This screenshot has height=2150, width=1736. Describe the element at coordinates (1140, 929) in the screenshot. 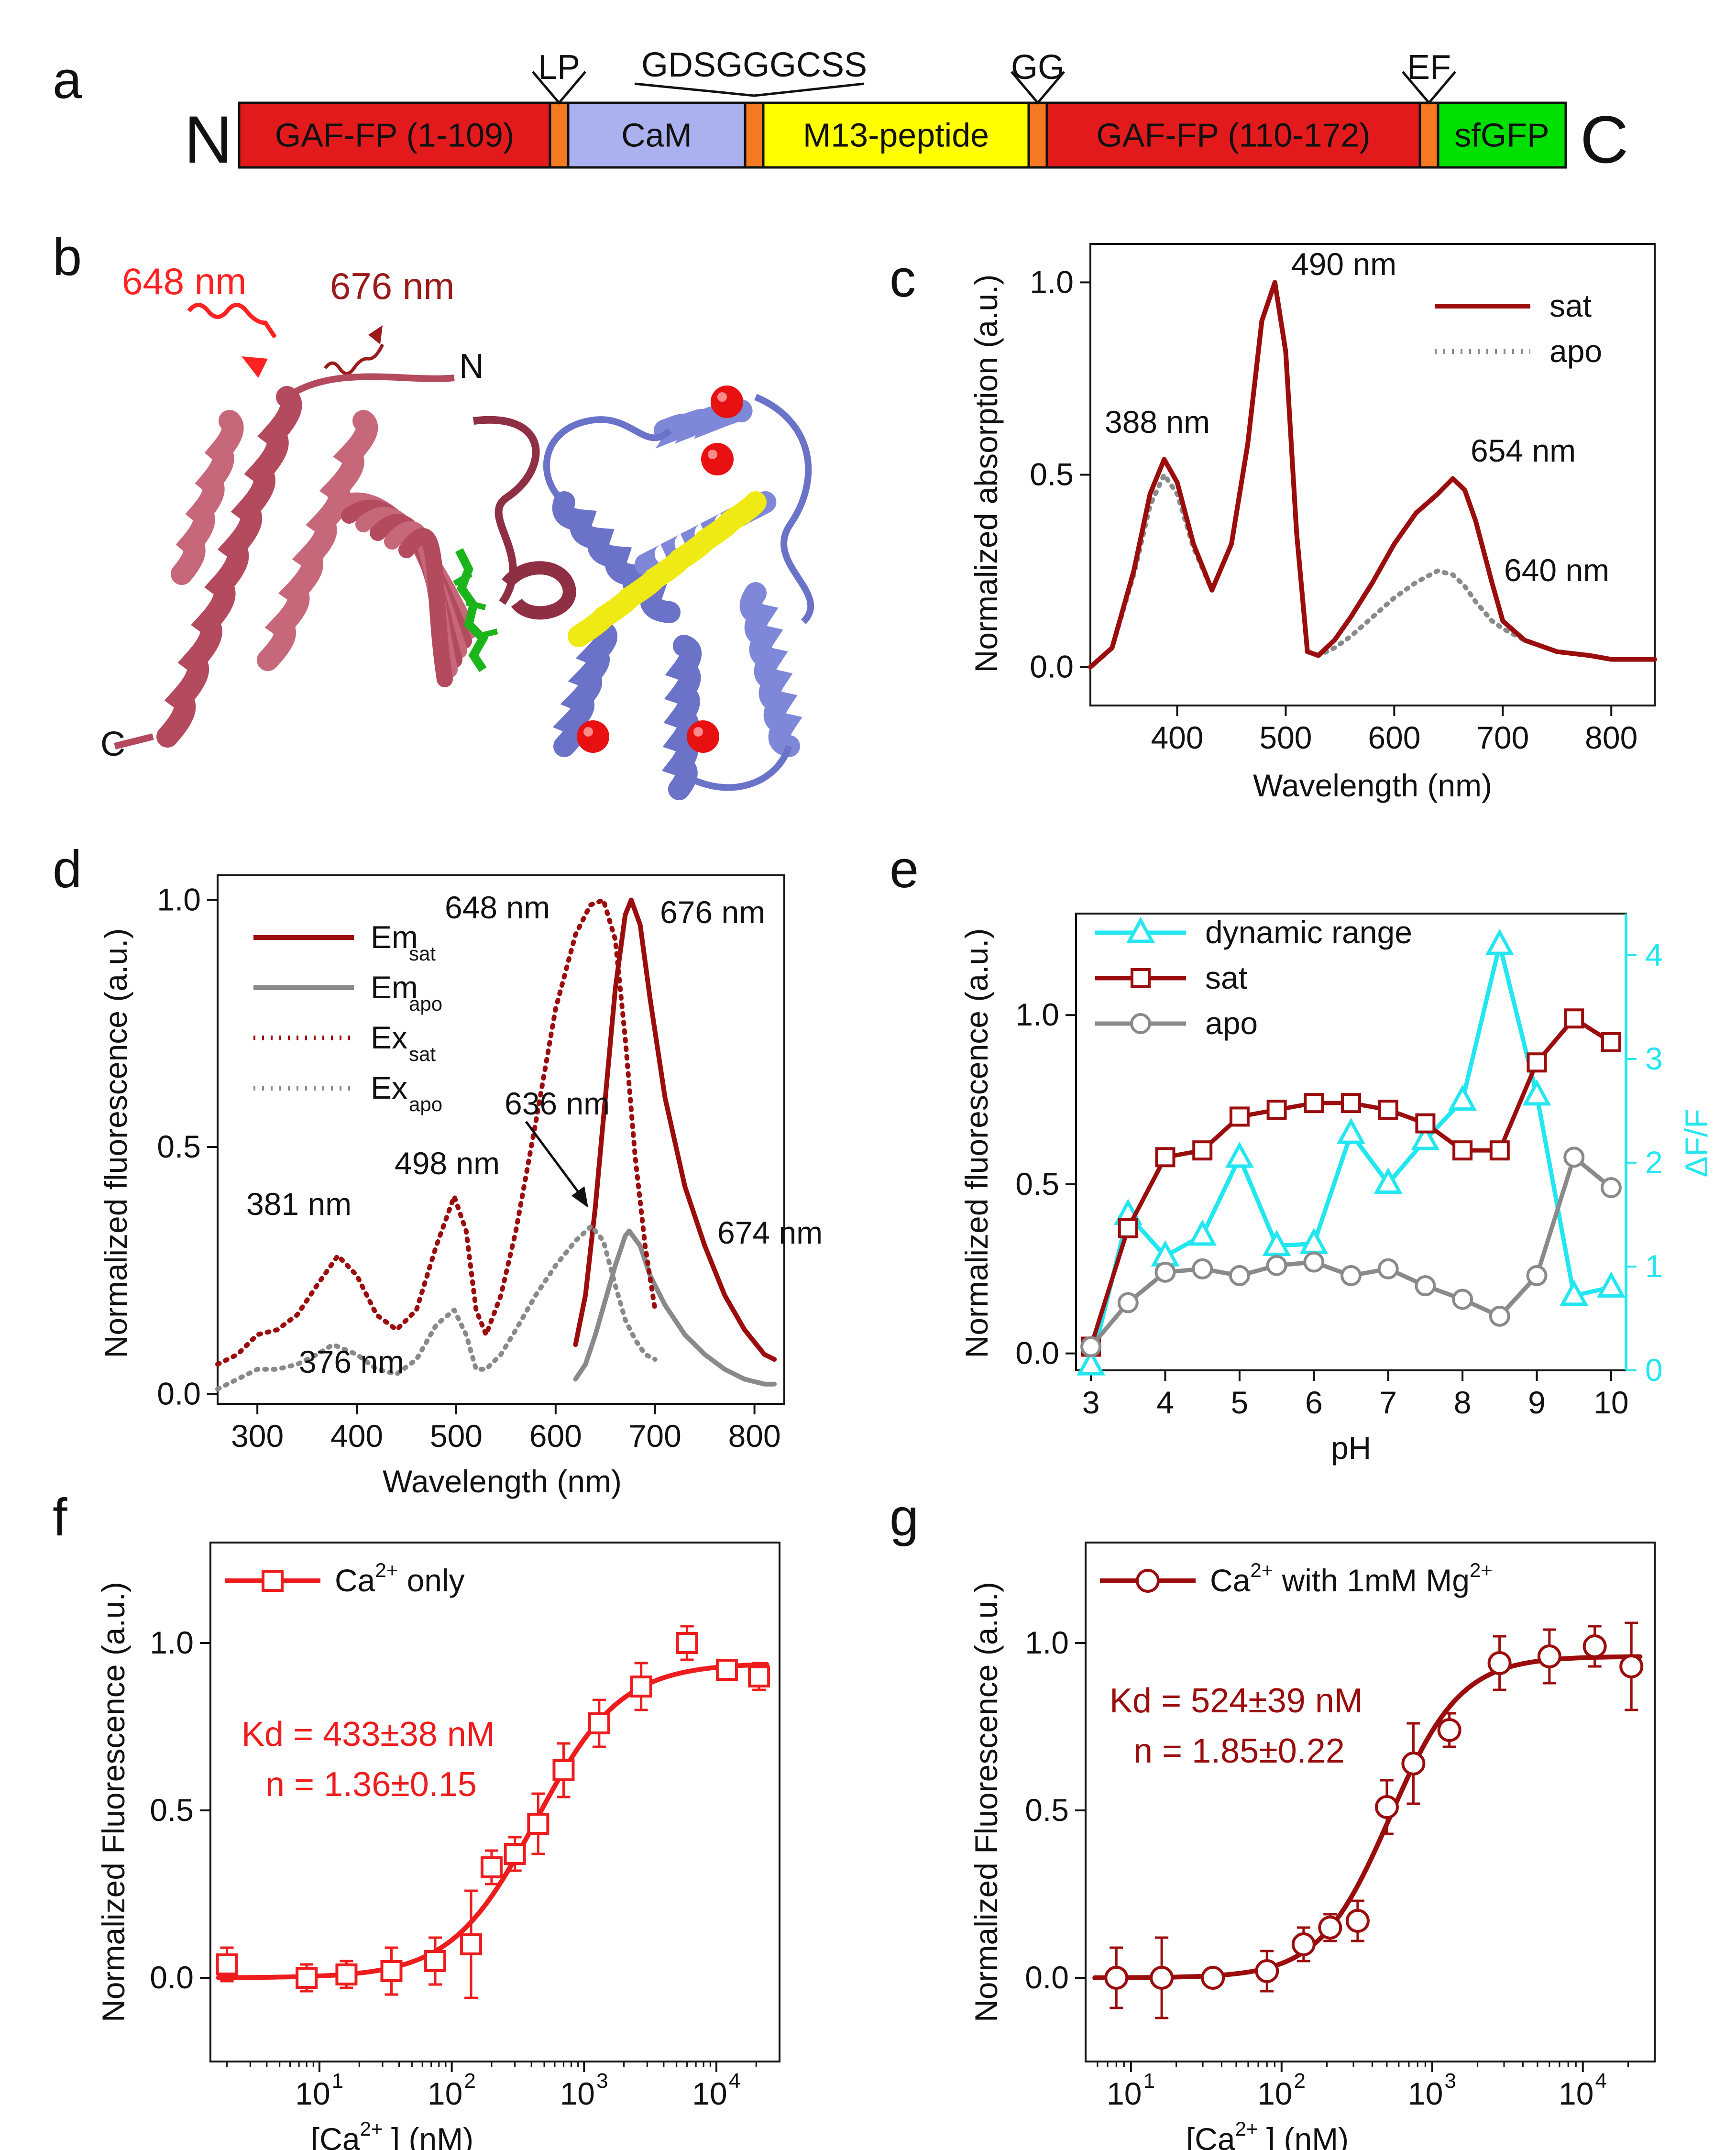

I see `legend-marker-dynamic range` at that location.